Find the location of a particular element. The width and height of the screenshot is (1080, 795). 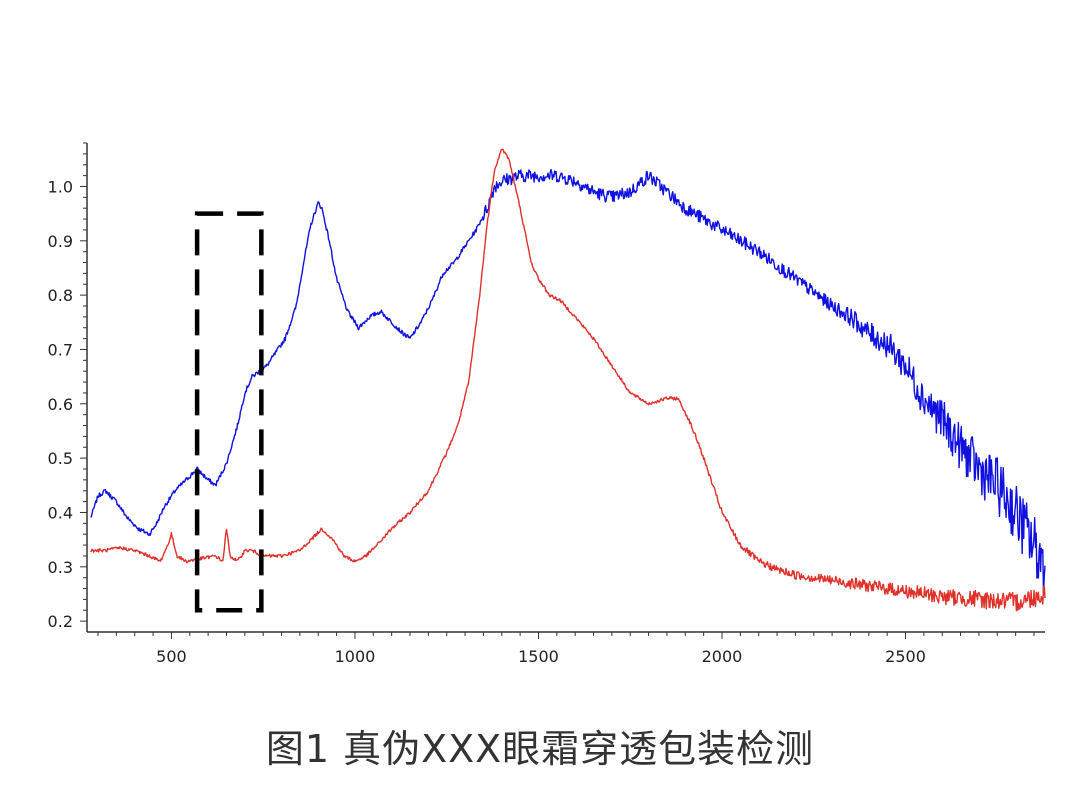

y-tick-label: 0.4 is located at coordinates (60, 512).